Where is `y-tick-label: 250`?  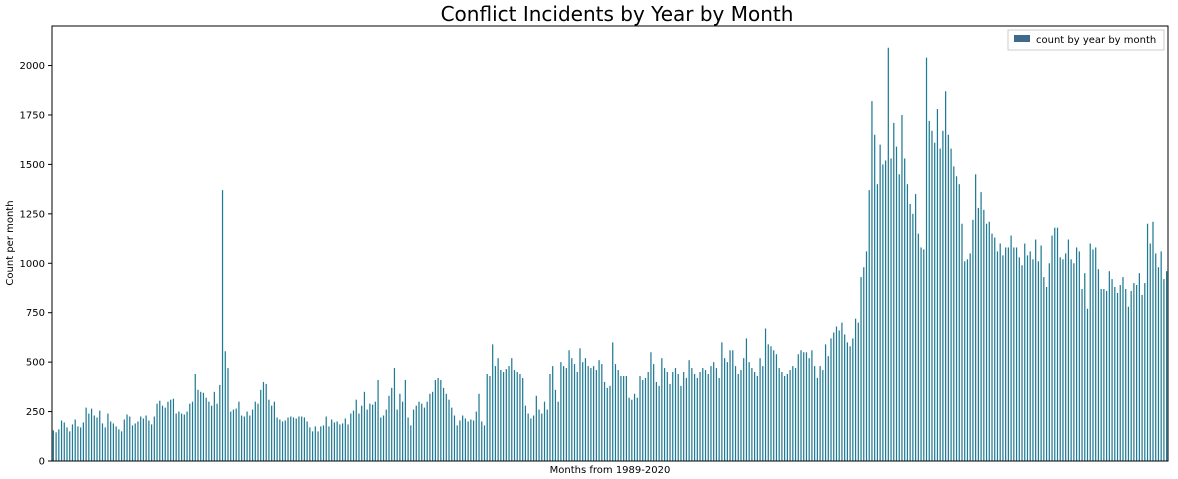 y-tick-label: 250 is located at coordinates (35, 412).